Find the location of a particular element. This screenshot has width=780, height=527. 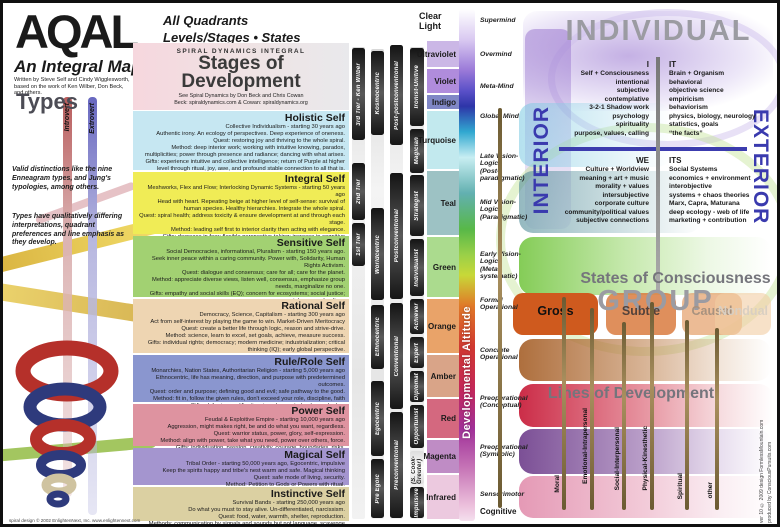

stage-title: Rule/Role Self is located at coordinates (309, 362).